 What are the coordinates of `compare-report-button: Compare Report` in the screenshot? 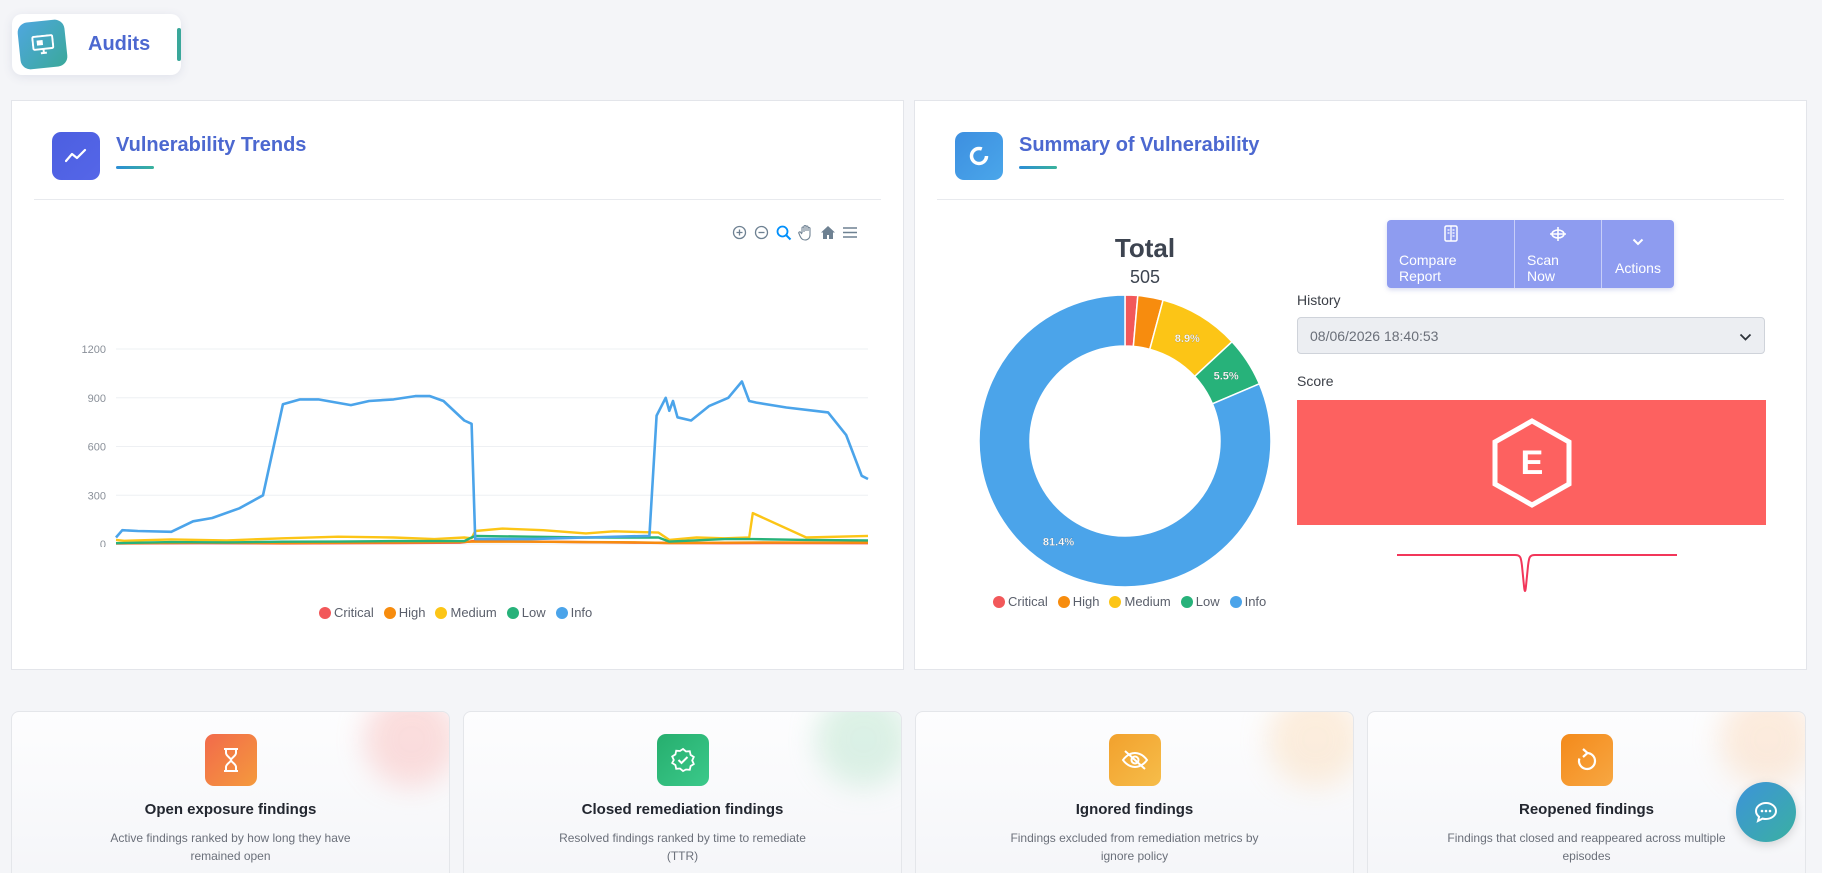 It's located at (1451, 254).